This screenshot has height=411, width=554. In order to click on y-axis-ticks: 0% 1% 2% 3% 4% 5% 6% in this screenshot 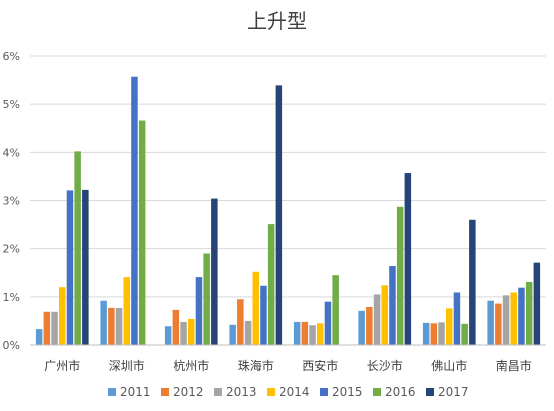, I will do `click(11, 201)`.